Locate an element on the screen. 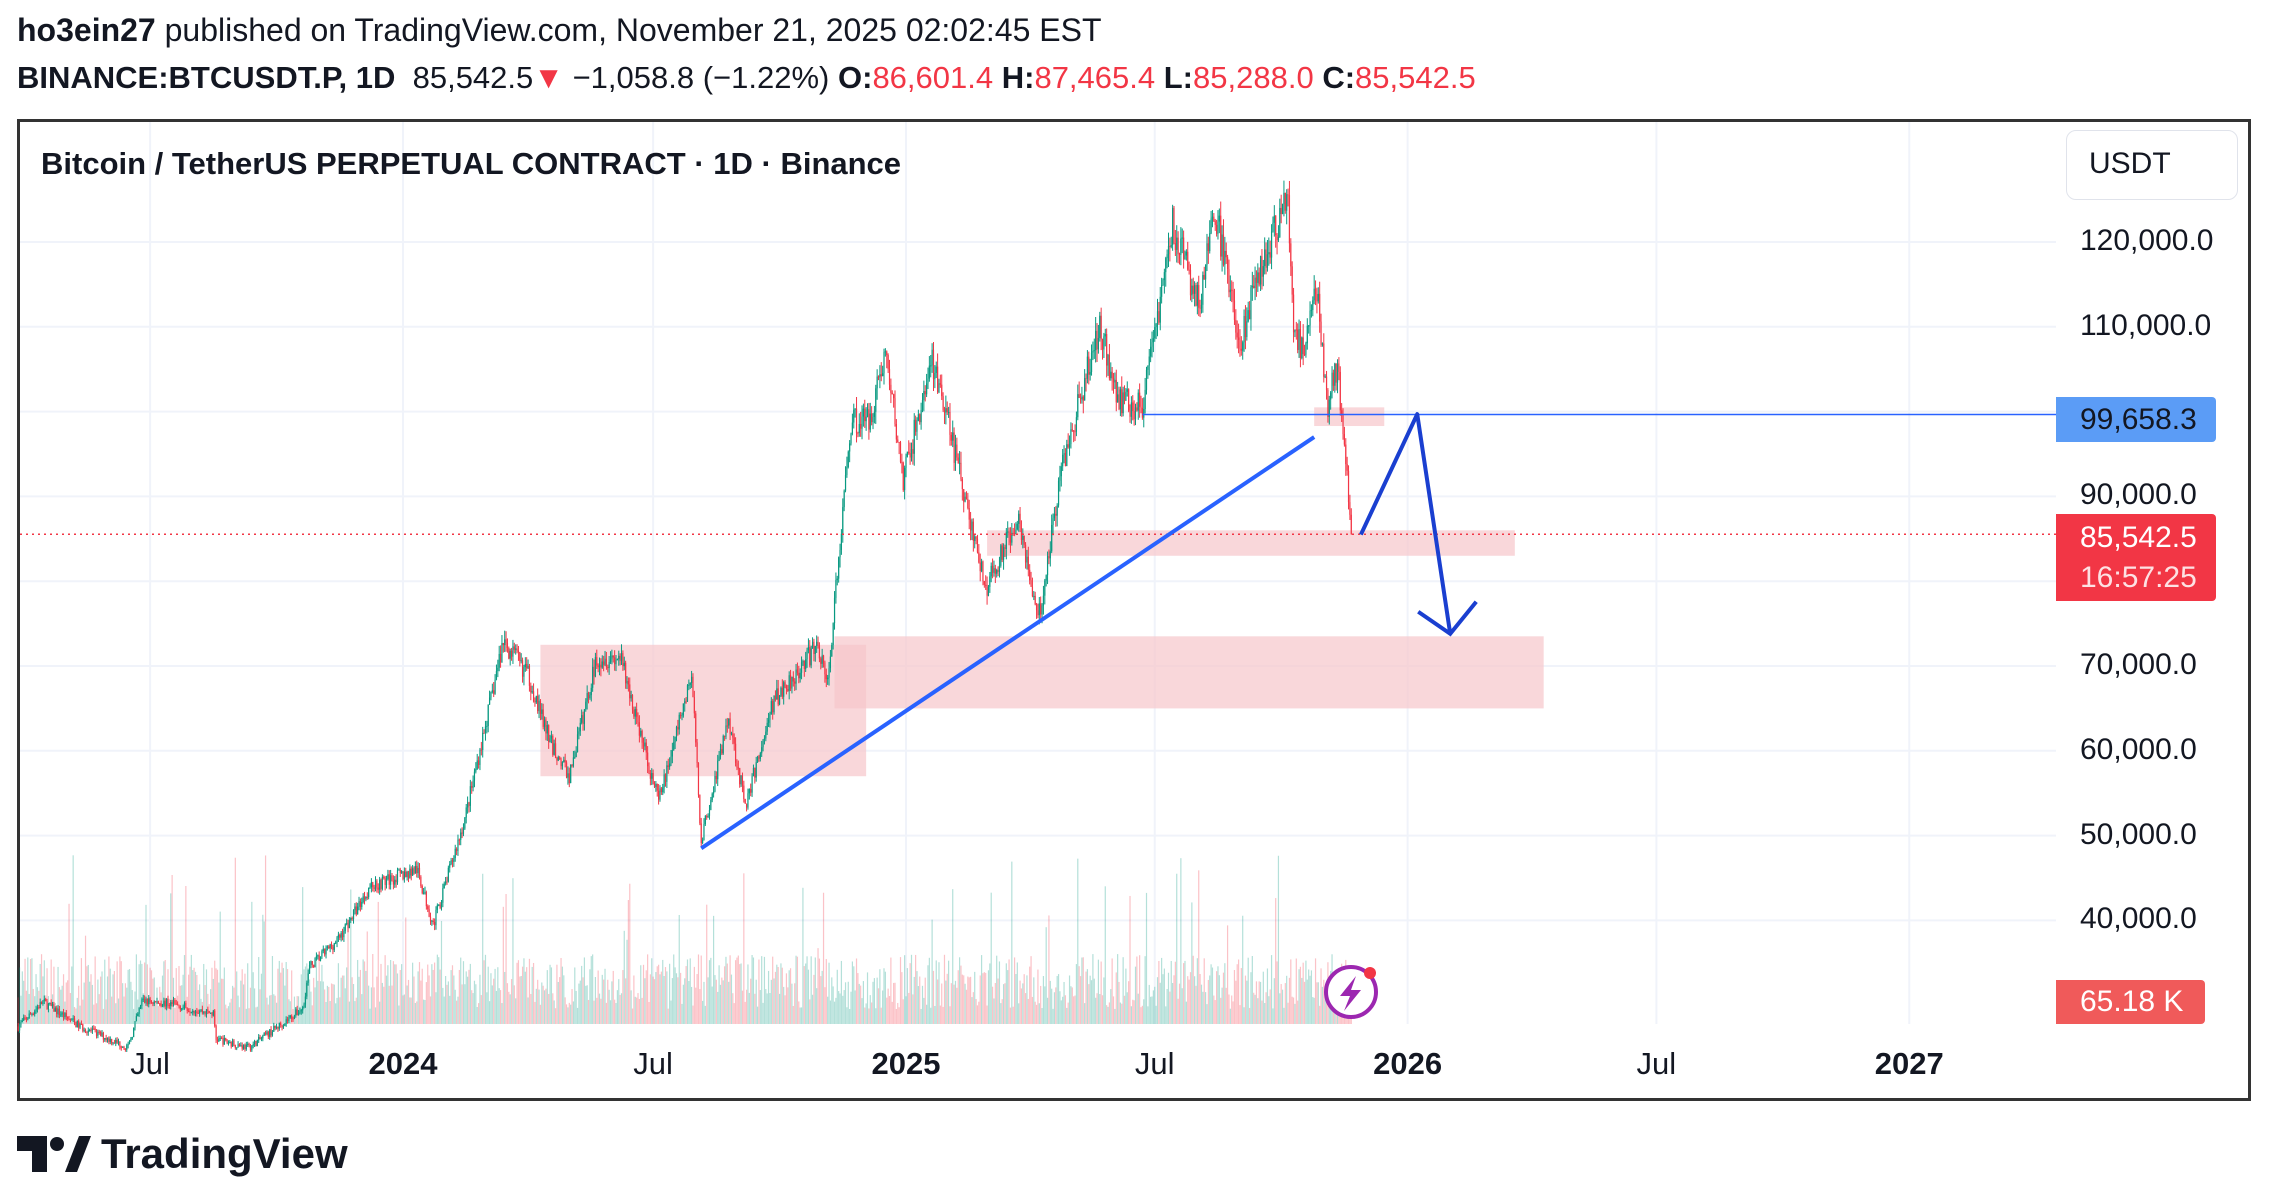  lightning-icon is located at coordinates (1351, 992).